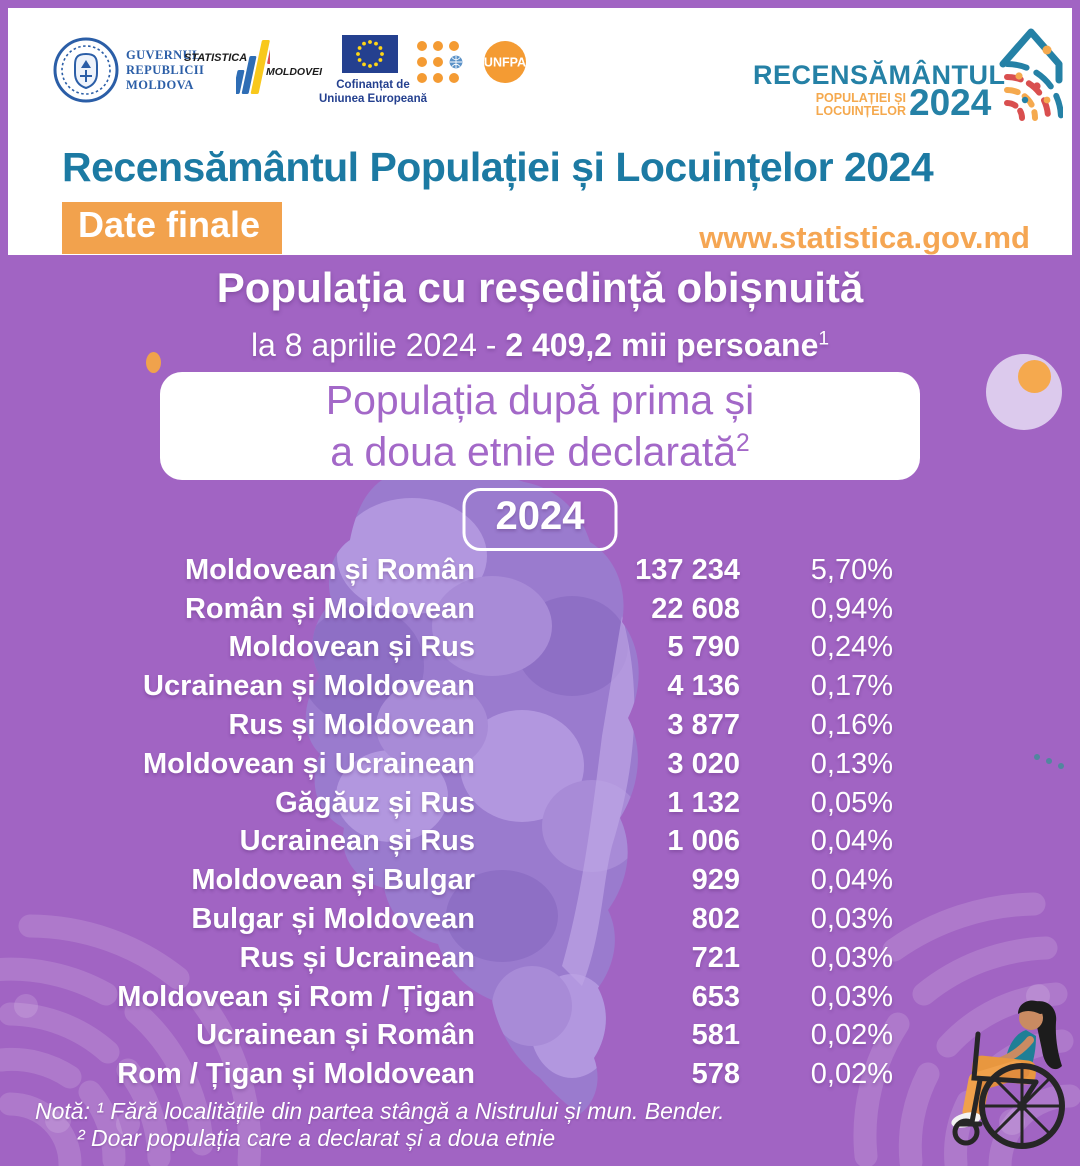 The width and height of the screenshot is (1080, 1166). I want to click on row-ethnicity-label: Român și Moldovean, so click(329, 608).